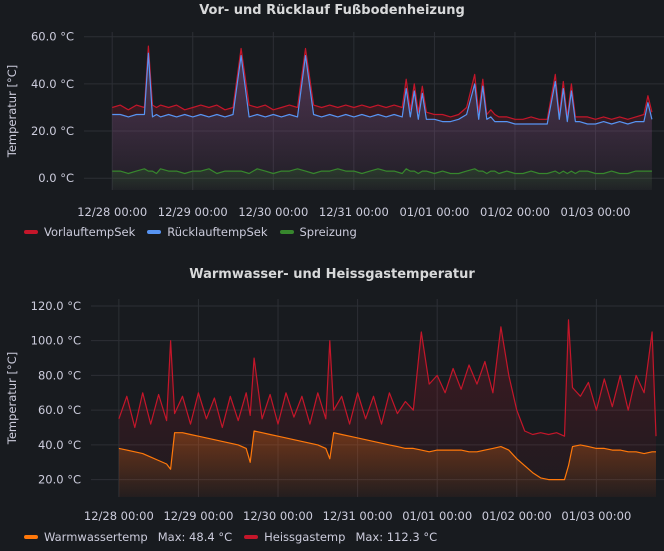 The image size is (664, 551). I want to click on legend-item-warmwasser: Warmwassertemp Max: 48.4 °C, so click(128, 537).